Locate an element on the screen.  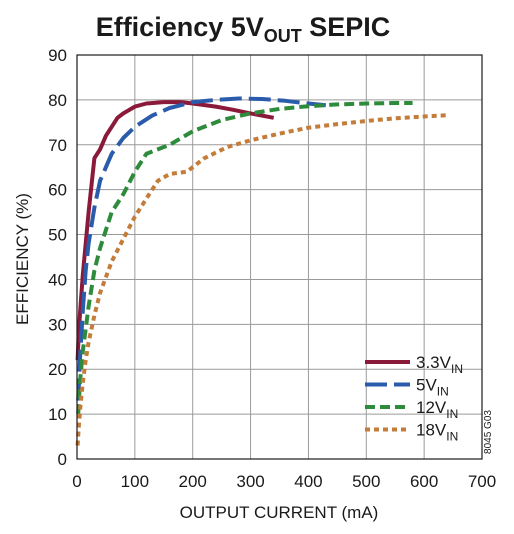
legend-label: 5VIN is located at coordinates (432, 387).